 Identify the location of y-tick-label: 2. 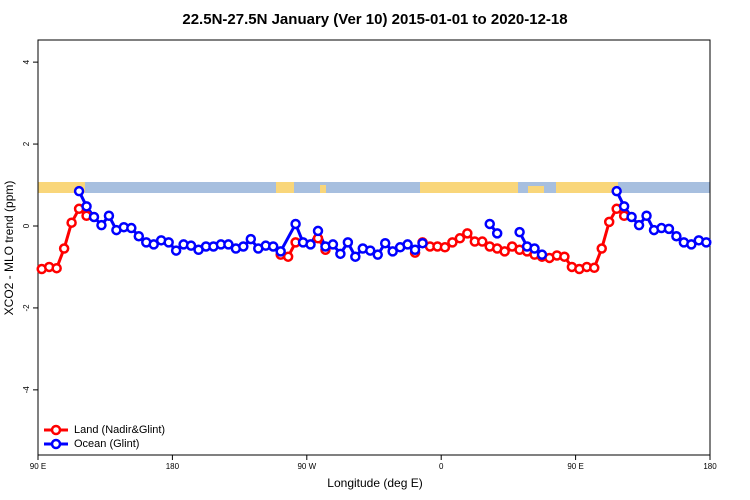
(26, 143).